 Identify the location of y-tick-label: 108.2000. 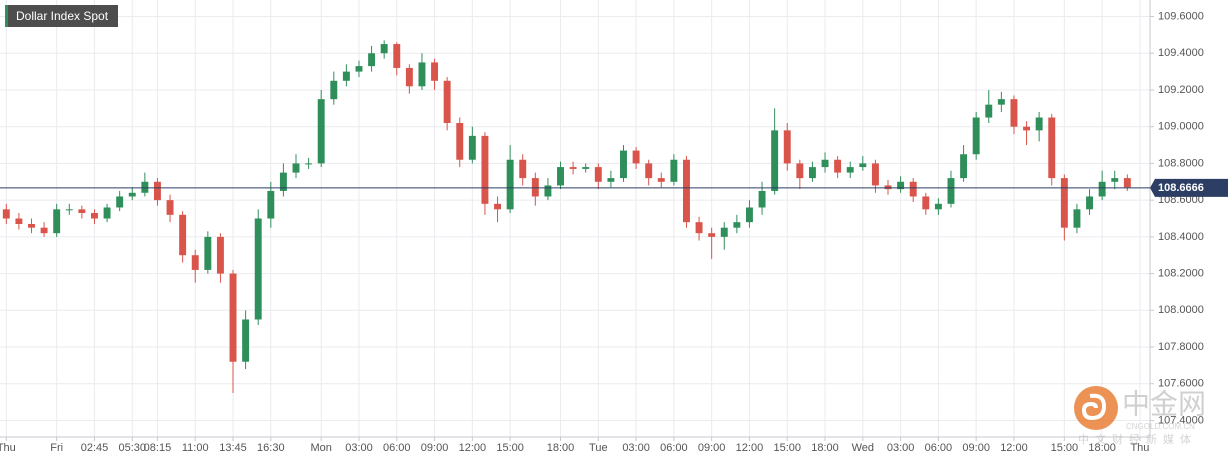
(1181, 273).